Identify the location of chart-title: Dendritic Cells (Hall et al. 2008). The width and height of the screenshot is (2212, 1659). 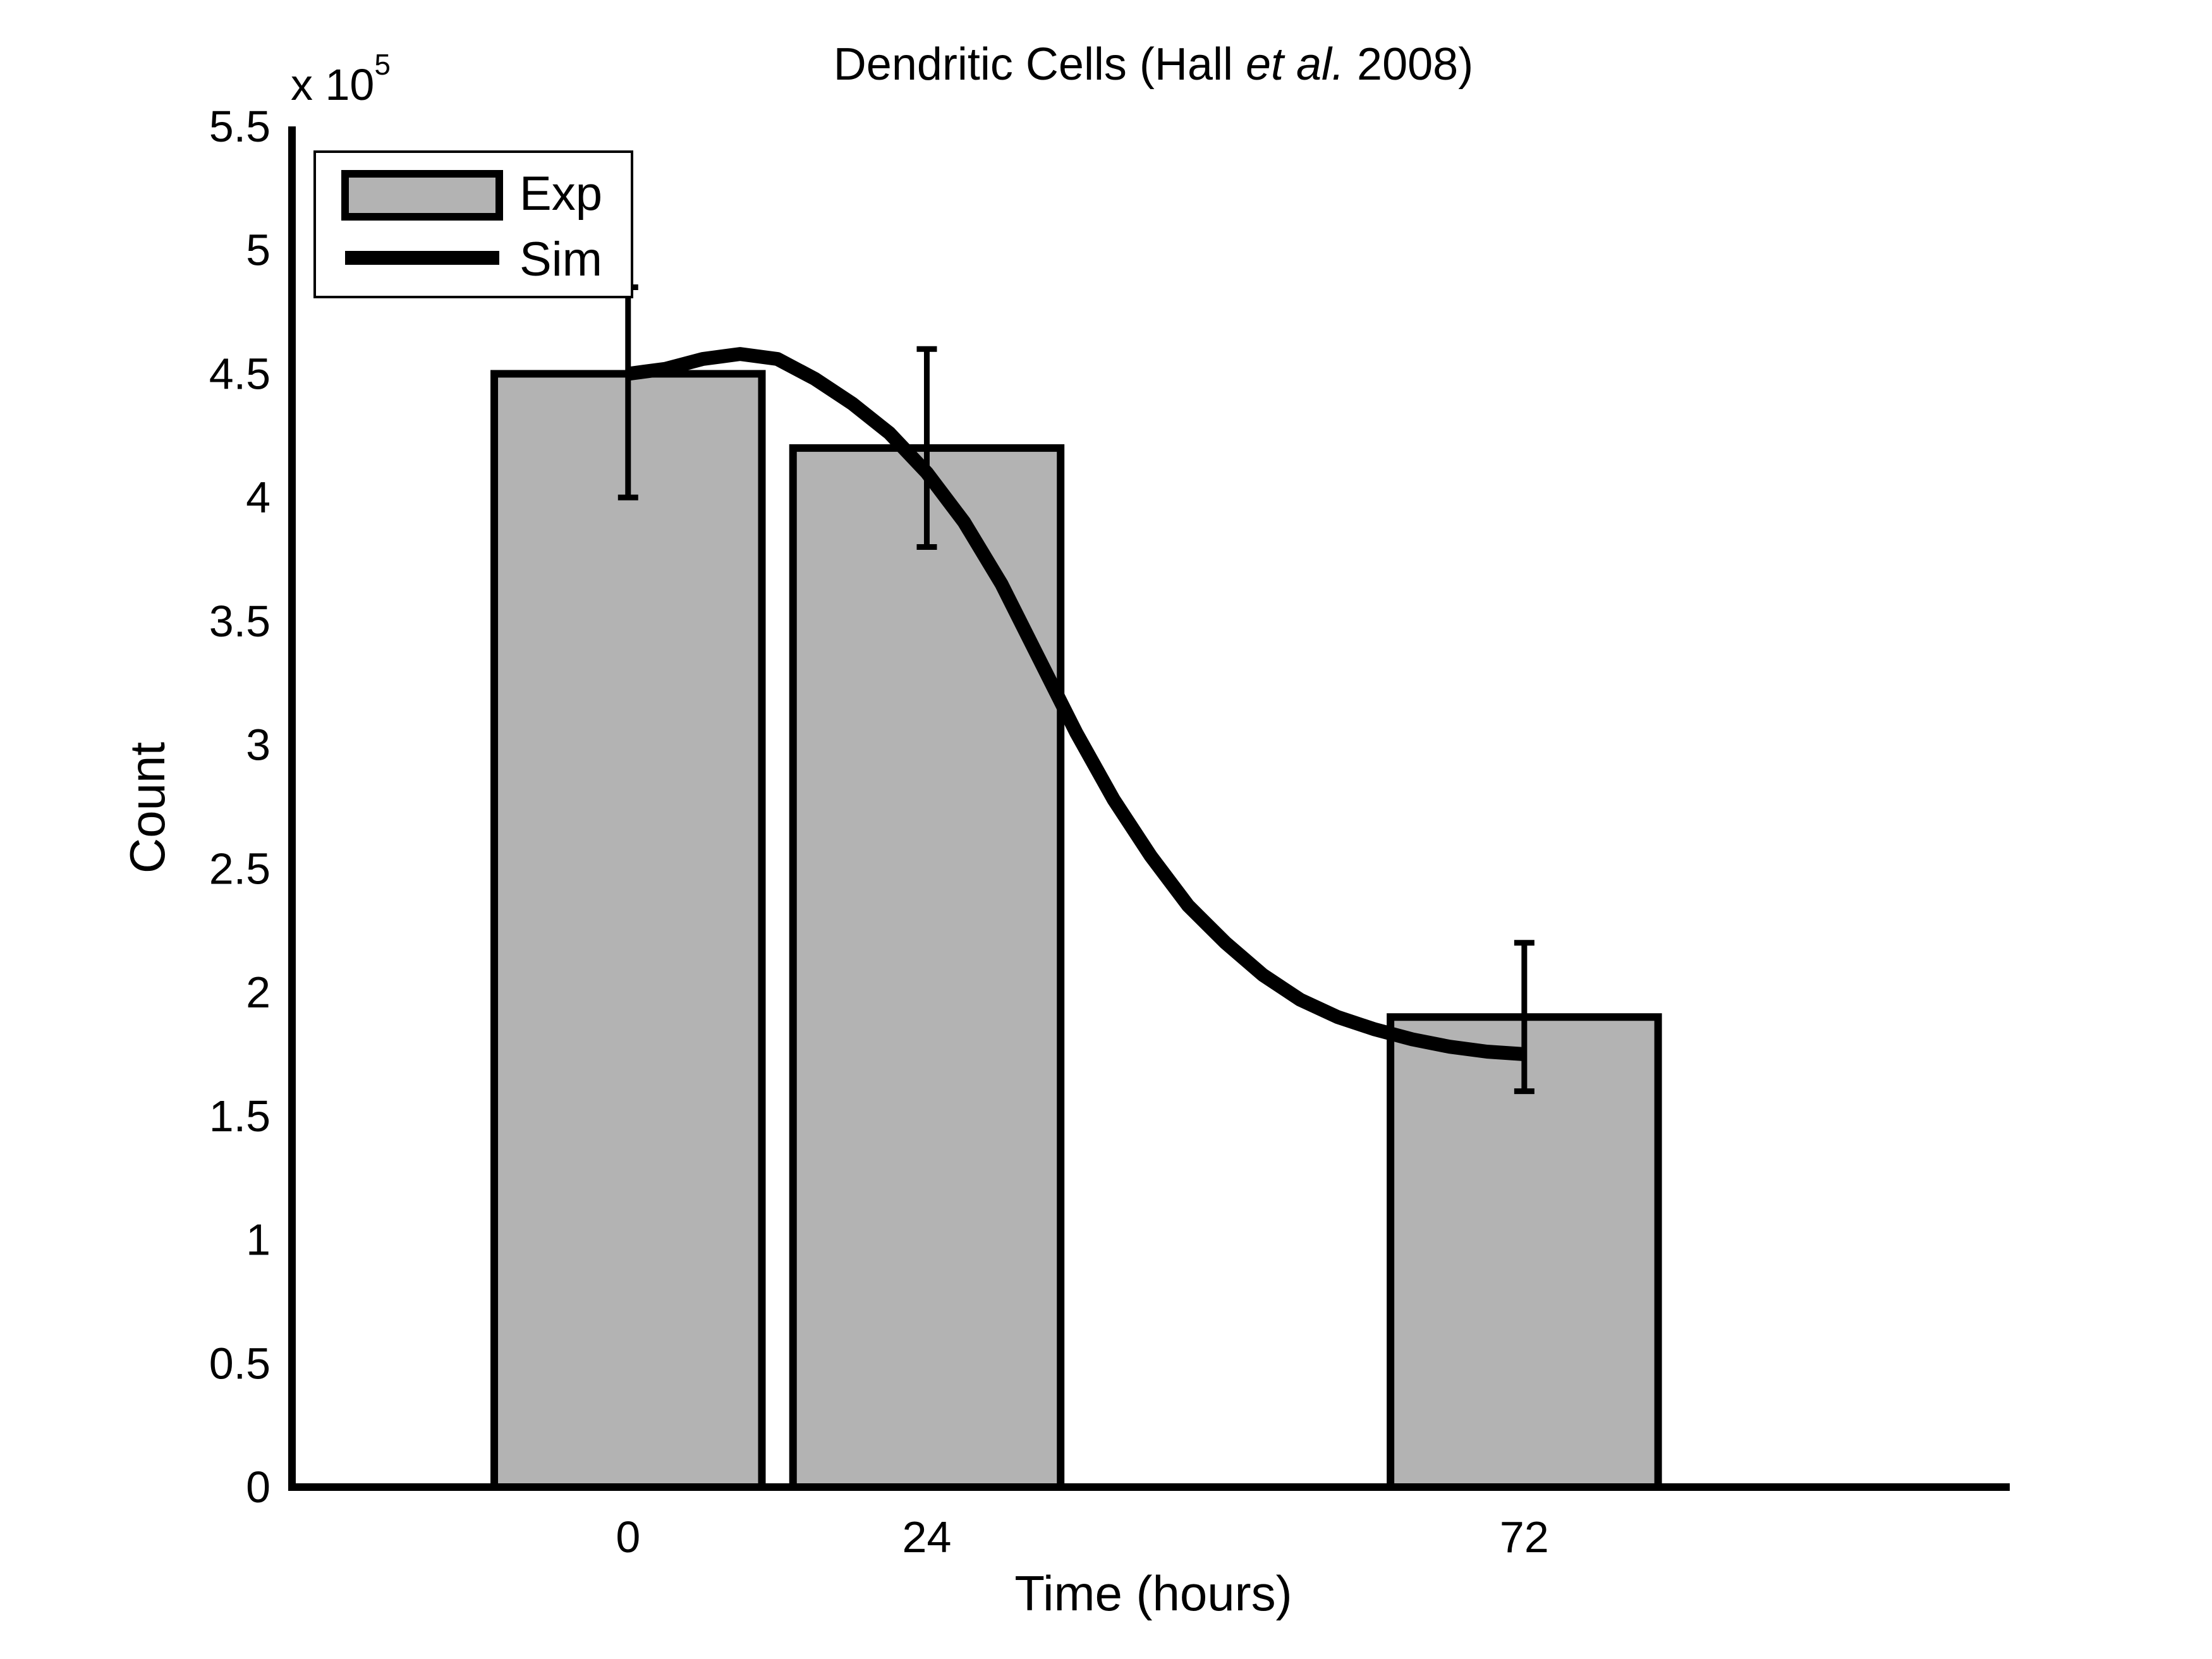
(1153, 64).